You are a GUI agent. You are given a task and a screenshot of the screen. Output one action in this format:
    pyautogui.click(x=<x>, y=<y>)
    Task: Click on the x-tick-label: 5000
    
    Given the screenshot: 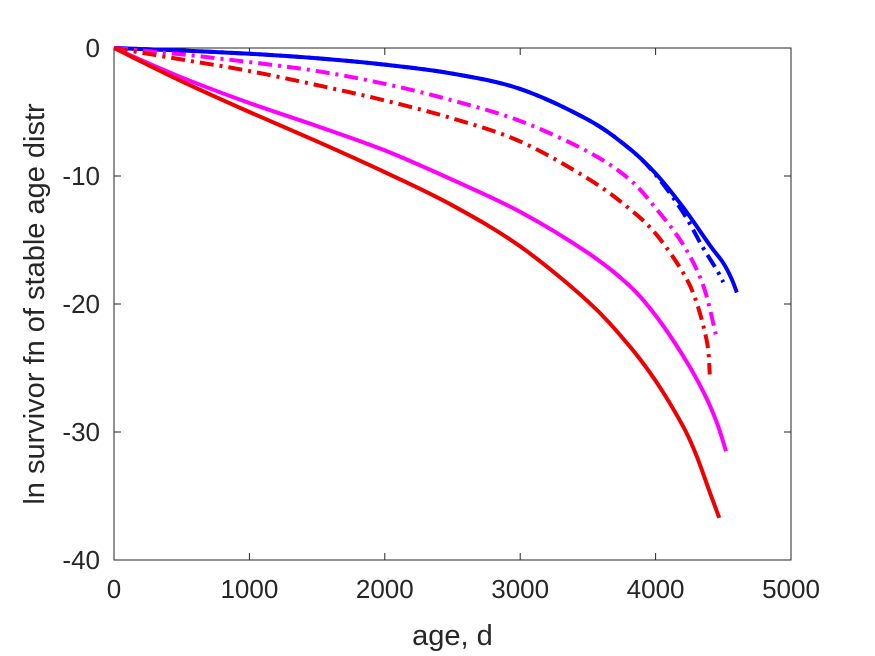 What is the action you would take?
    pyautogui.click(x=791, y=589)
    